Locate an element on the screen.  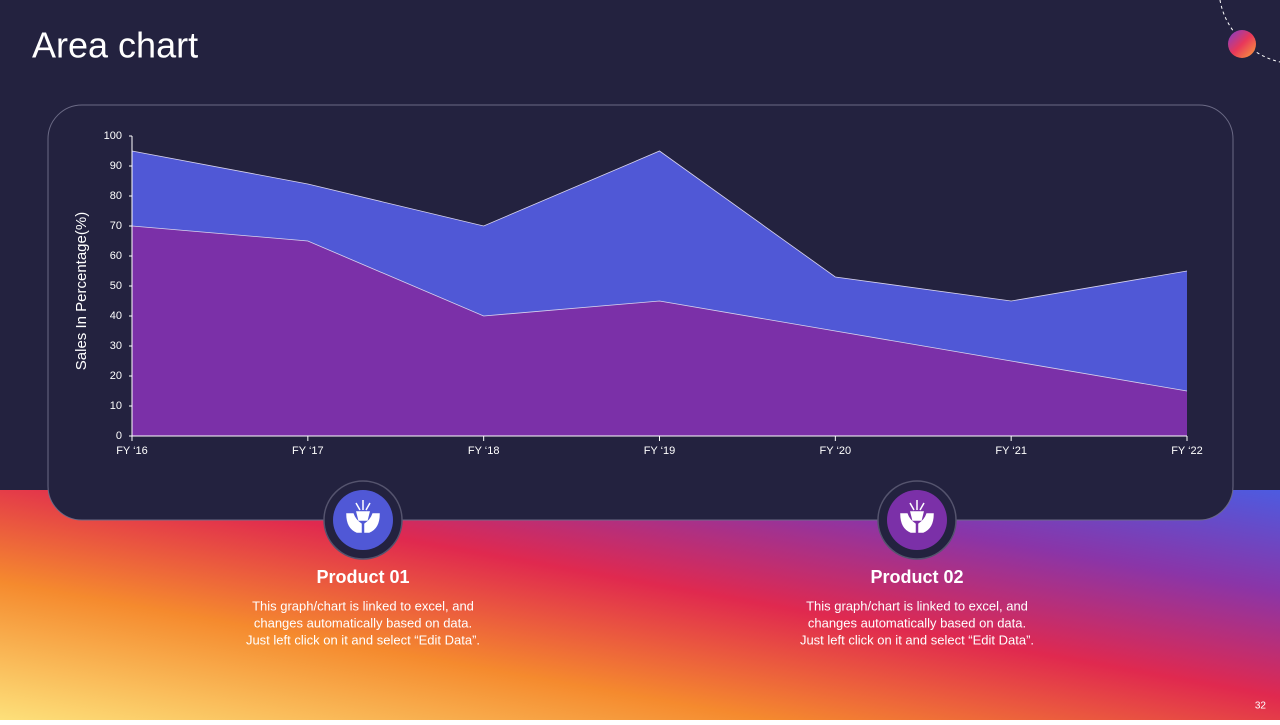
y-tick-label: 70 is located at coordinates (116, 226).